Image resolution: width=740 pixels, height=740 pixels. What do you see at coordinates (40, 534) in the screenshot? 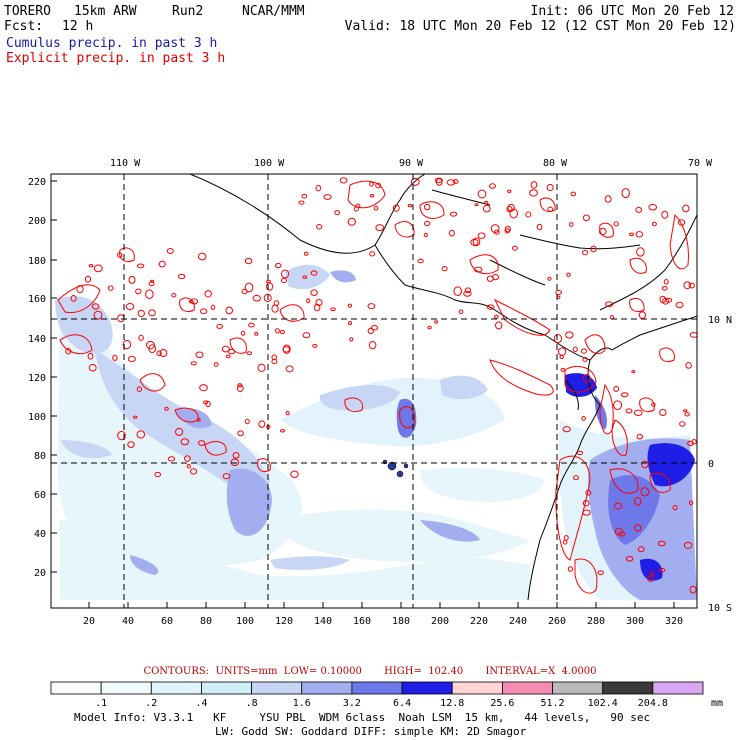
I see `y-tick: 40` at bounding box center [40, 534].